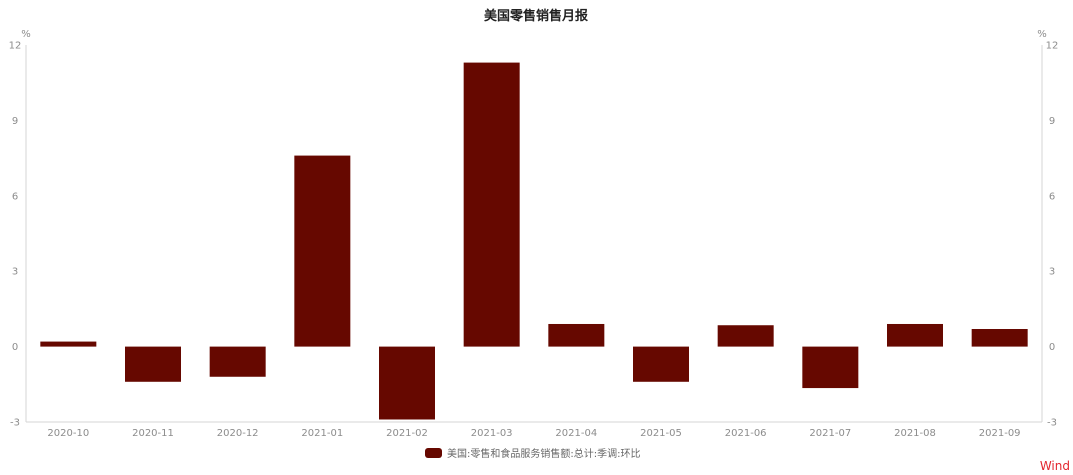  What do you see at coordinates (543, 453) in the screenshot?
I see `legend-label: 美国:零售和食品服务销售额:总计:季调:环比` at bounding box center [543, 453].